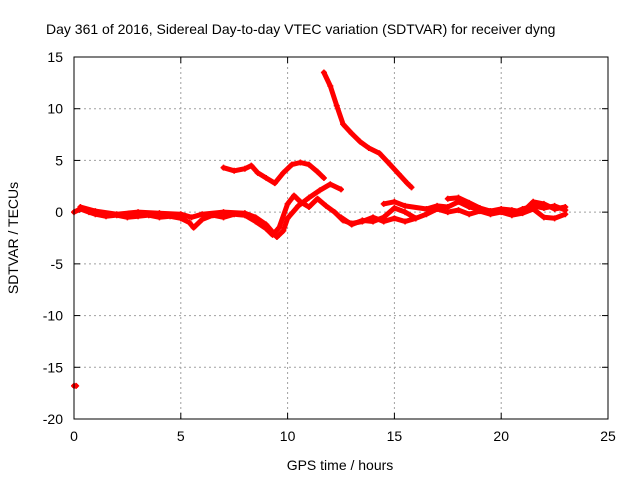 The width and height of the screenshot is (640, 480). I want to click on x-tick-label: 15, so click(395, 436).